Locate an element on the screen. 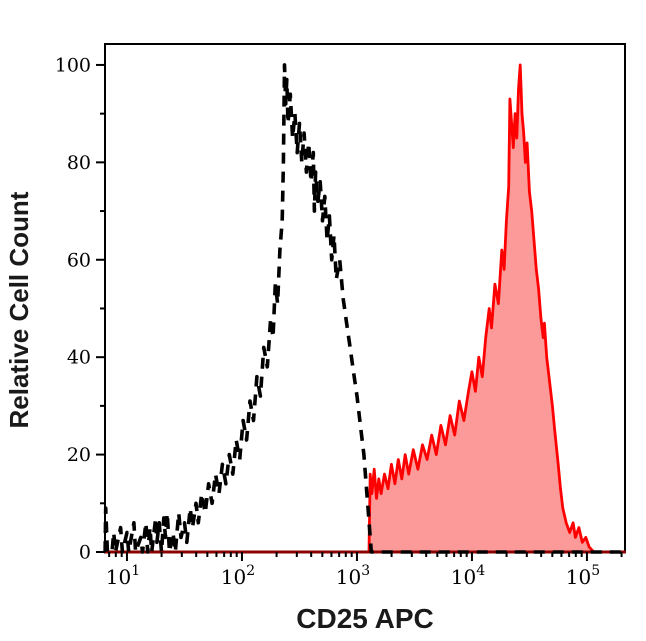 This screenshot has height=641, width=646. x-axis-title: CD25 APC is located at coordinates (364, 618).